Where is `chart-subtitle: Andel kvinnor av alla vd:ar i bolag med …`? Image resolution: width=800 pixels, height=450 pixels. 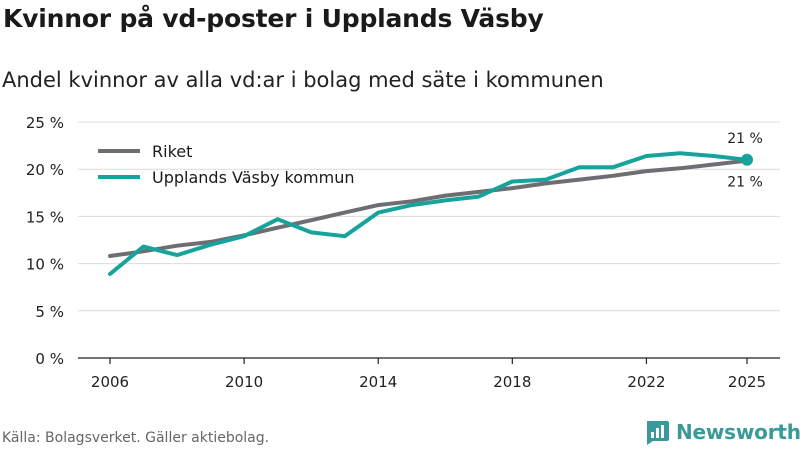 chart-subtitle: Andel kvinnor av alla vd:ar i bolag med … is located at coordinates (303, 80).